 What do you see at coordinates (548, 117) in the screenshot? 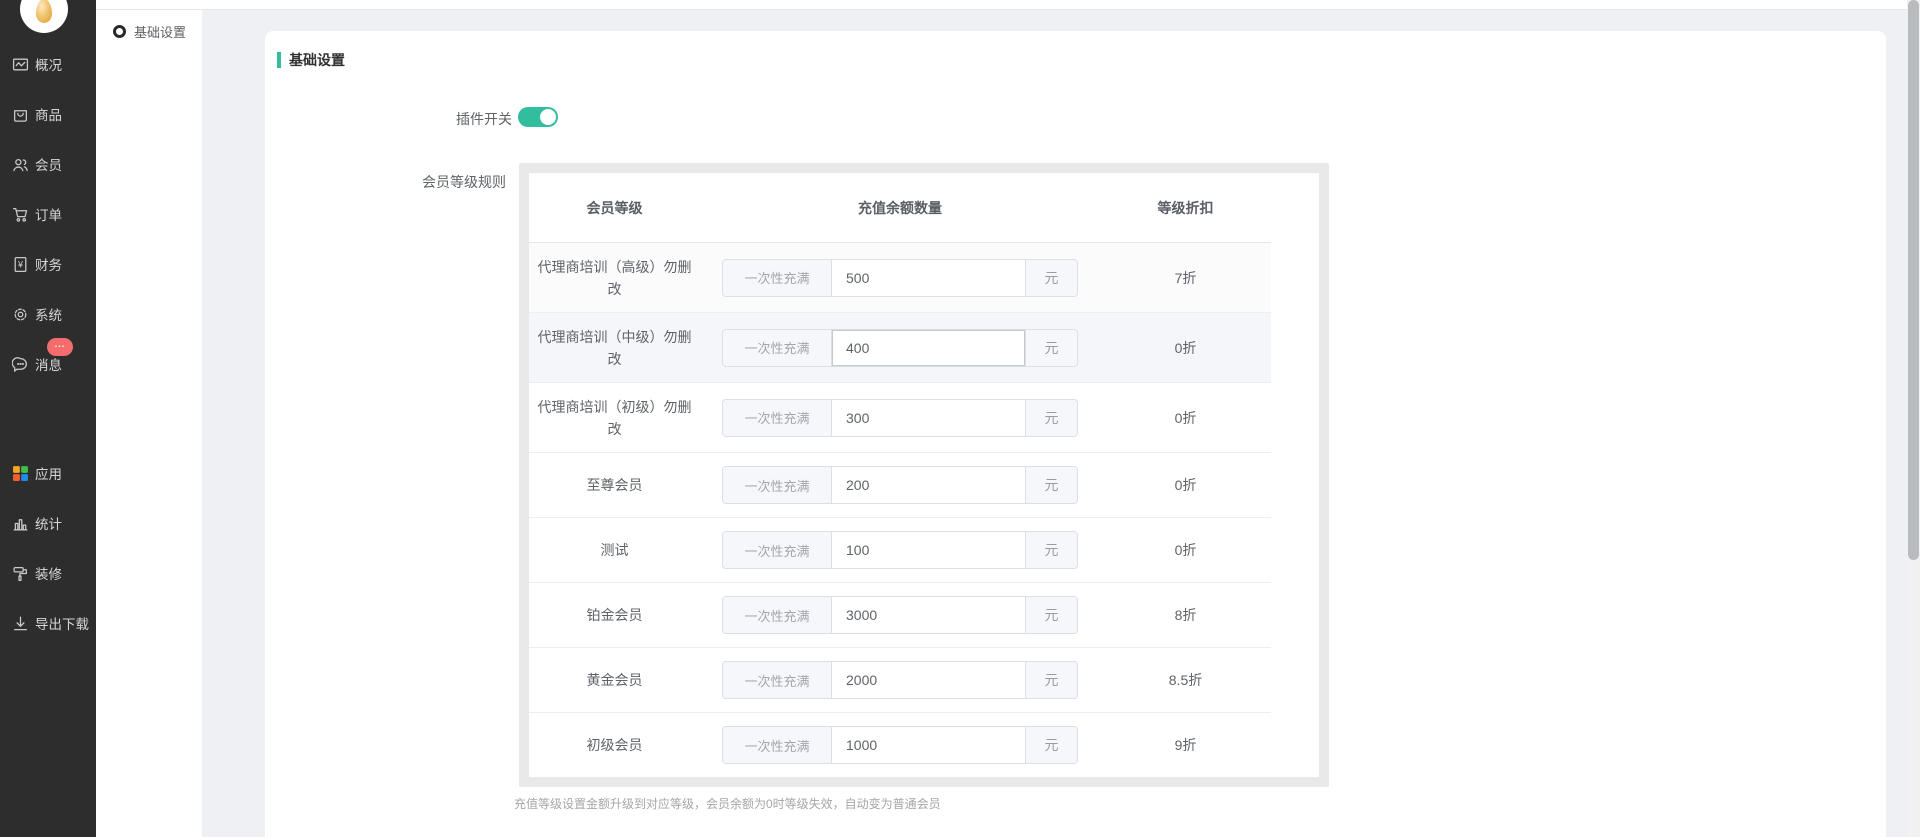
I see `switch-knob` at bounding box center [548, 117].